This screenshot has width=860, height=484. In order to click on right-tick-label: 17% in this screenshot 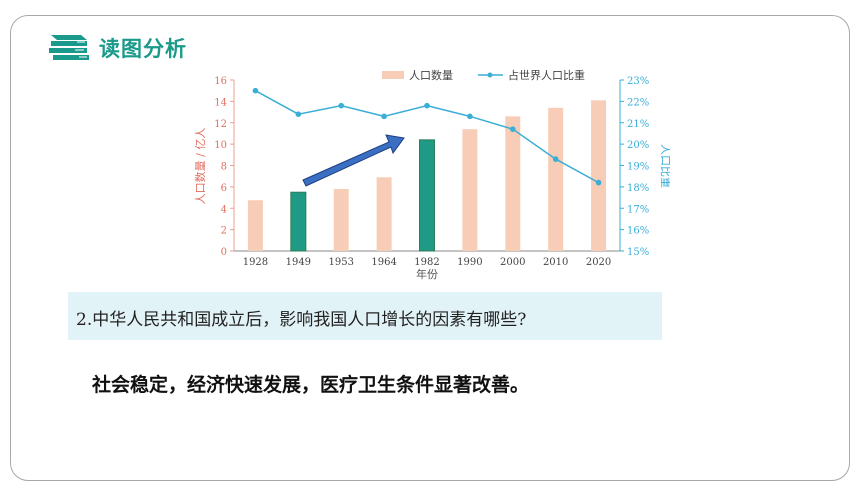, I will do `click(638, 209)`.